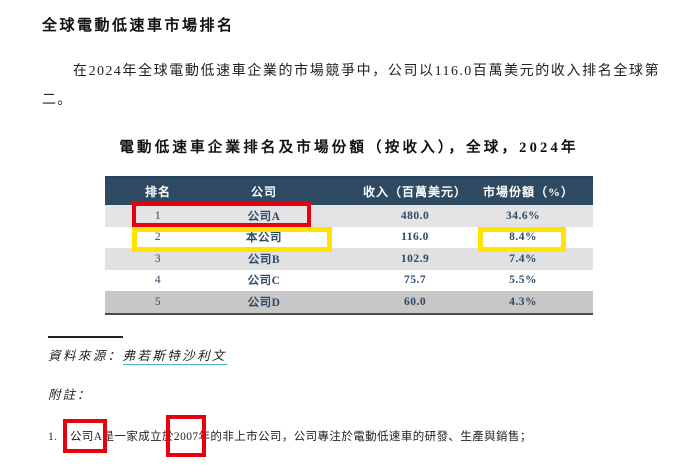 The width and height of the screenshot is (694, 466). I want to click on col-header-share-label: 市場份額（%）, so click(529, 192).